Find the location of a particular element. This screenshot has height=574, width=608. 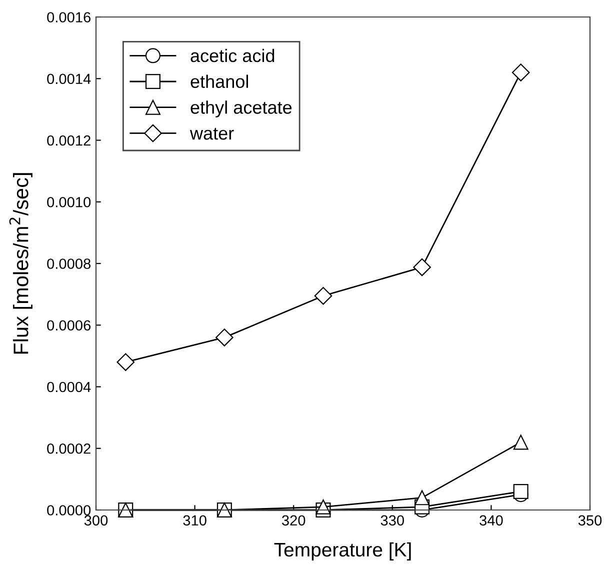

x-tick-label: 340 is located at coordinates (491, 520).